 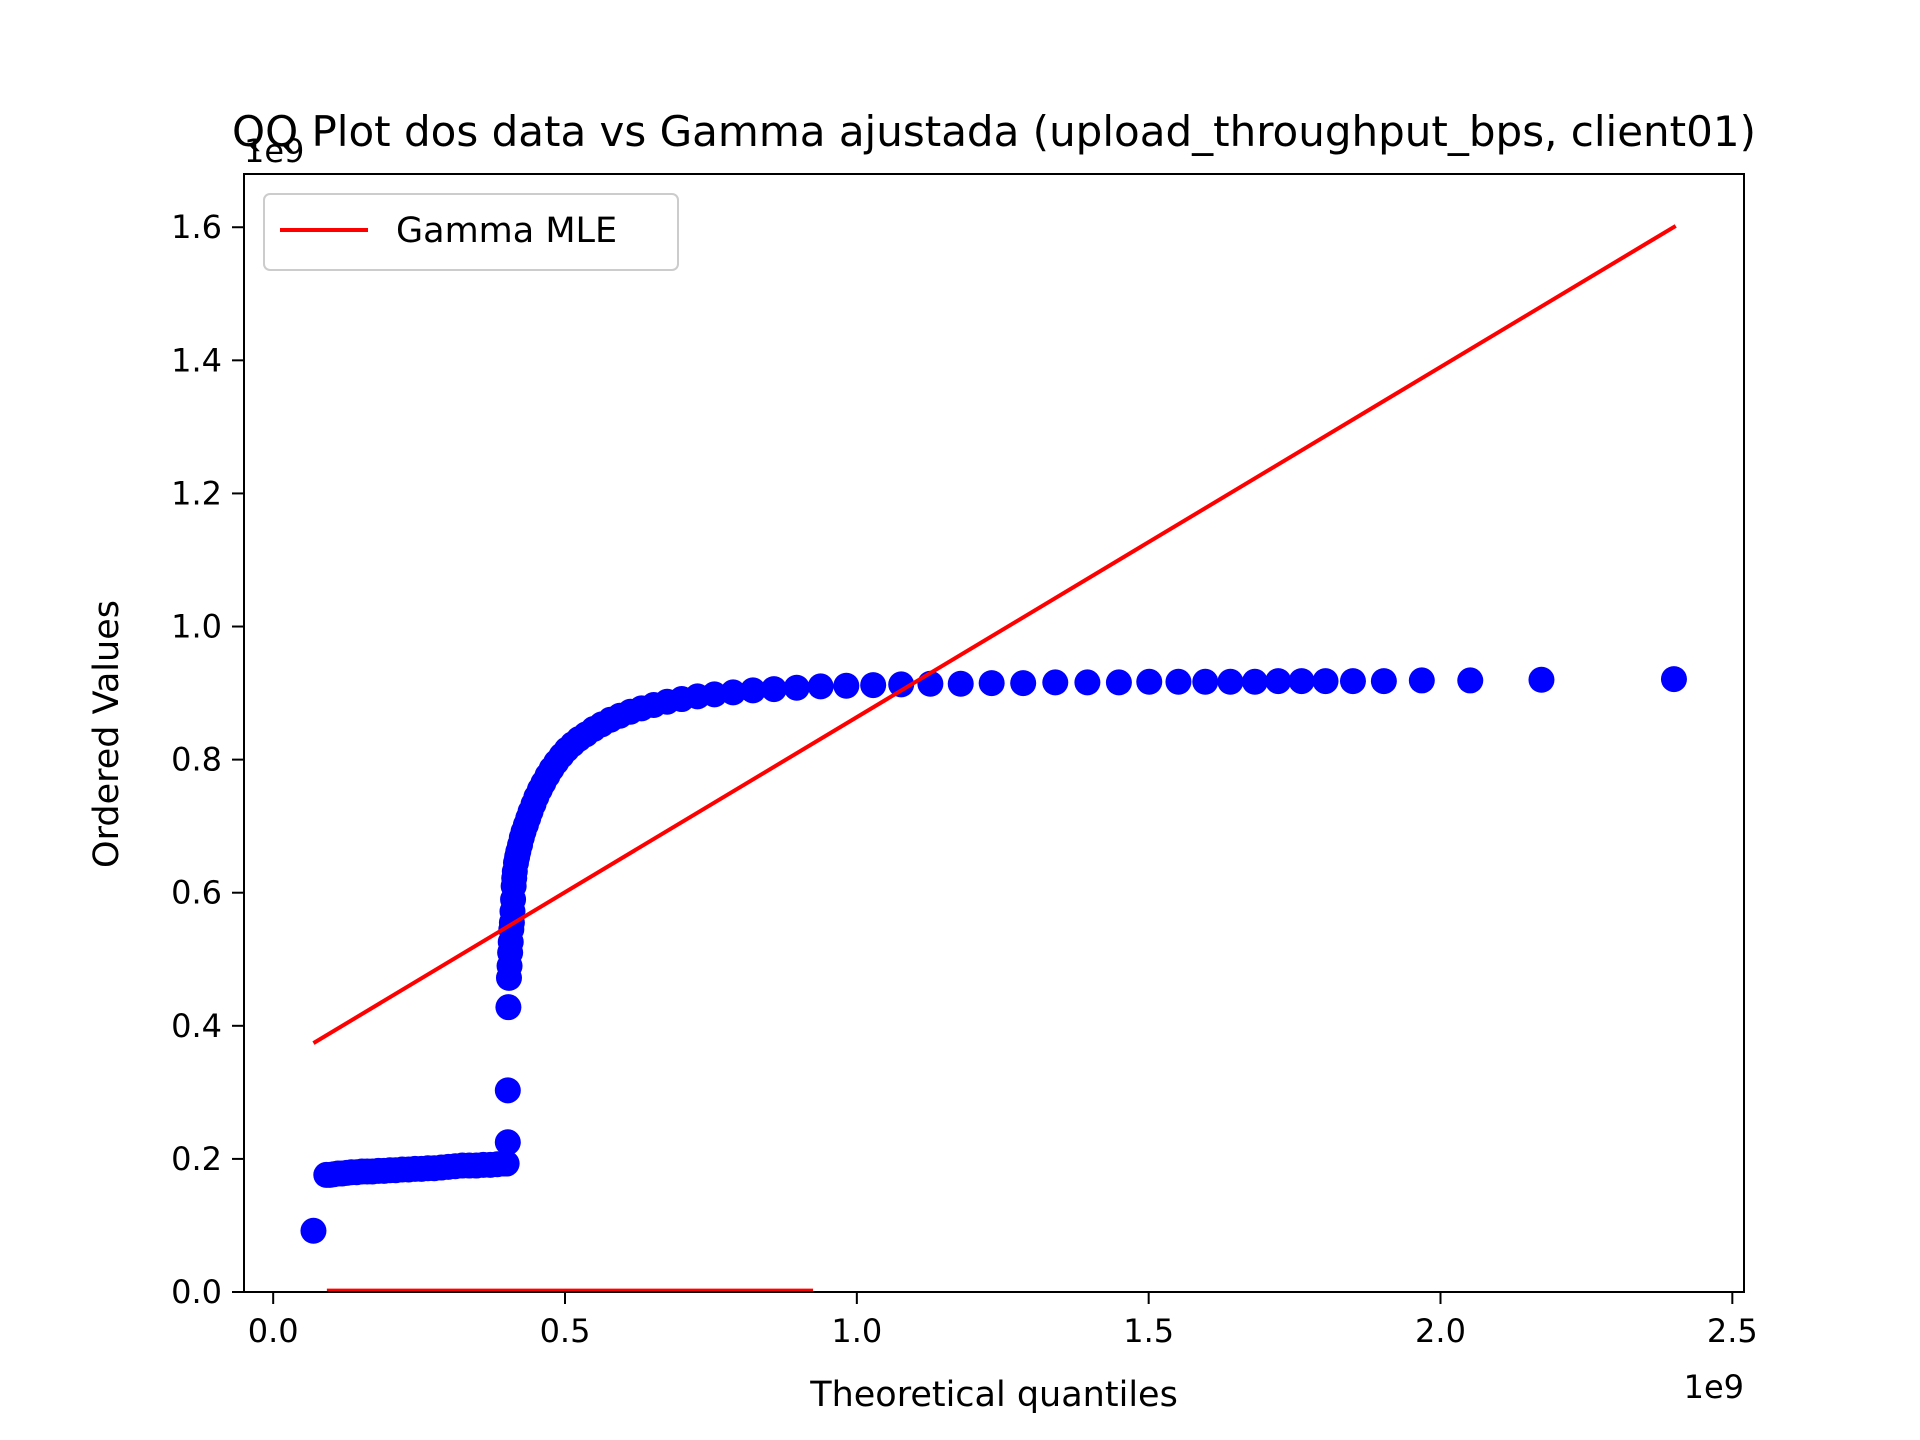 What do you see at coordinates (274, 151) in the screenshot?
I see `y-axis-offset-text: 1e9` at bounding box center [274, 151].